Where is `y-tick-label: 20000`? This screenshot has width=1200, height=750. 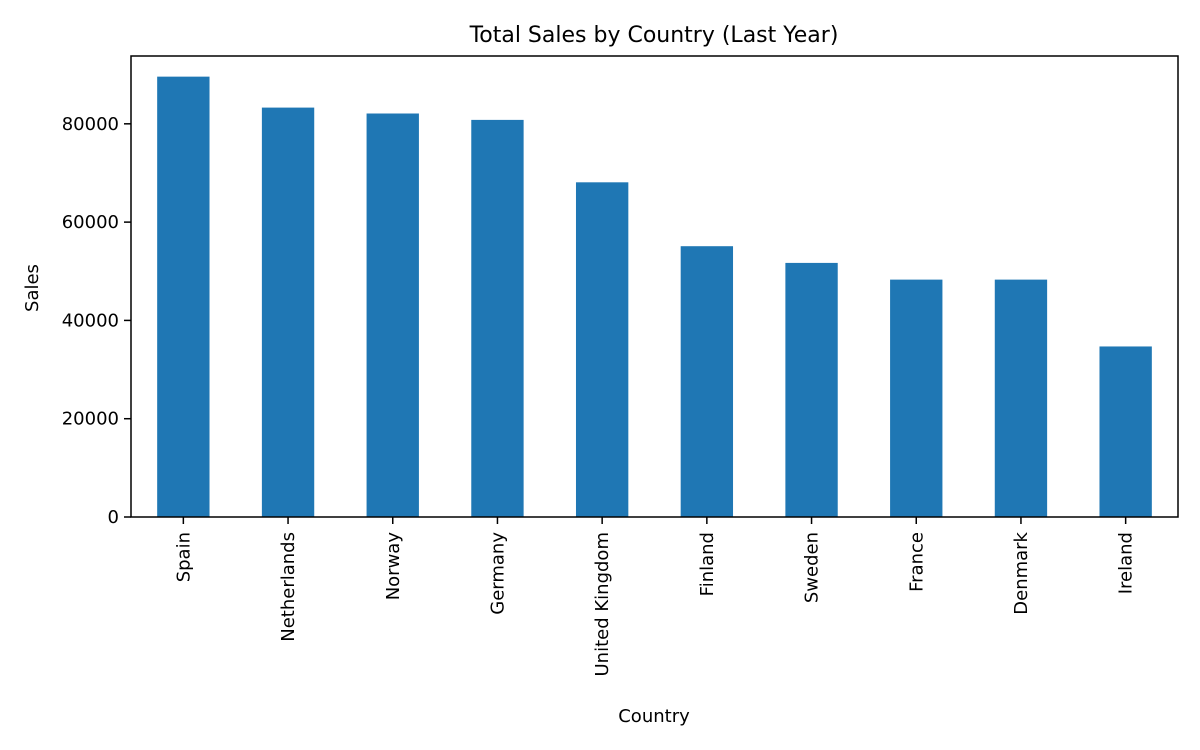
y-tick-label: 20000 is located at coordinates (90, 419).